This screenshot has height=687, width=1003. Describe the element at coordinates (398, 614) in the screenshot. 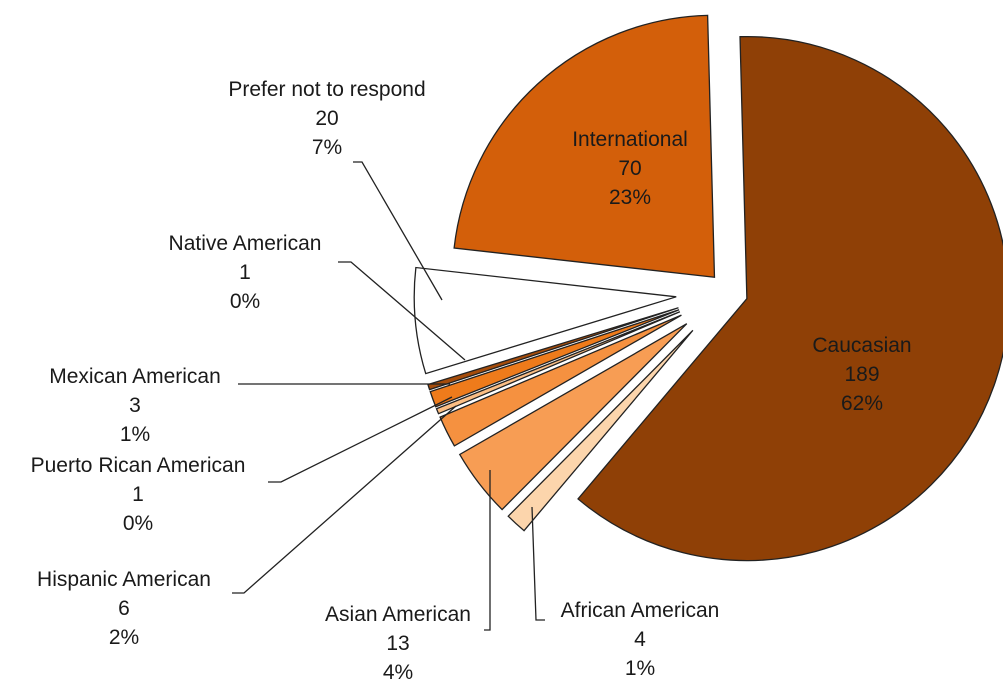

I see `slice-label-label: Asian American` at that location.